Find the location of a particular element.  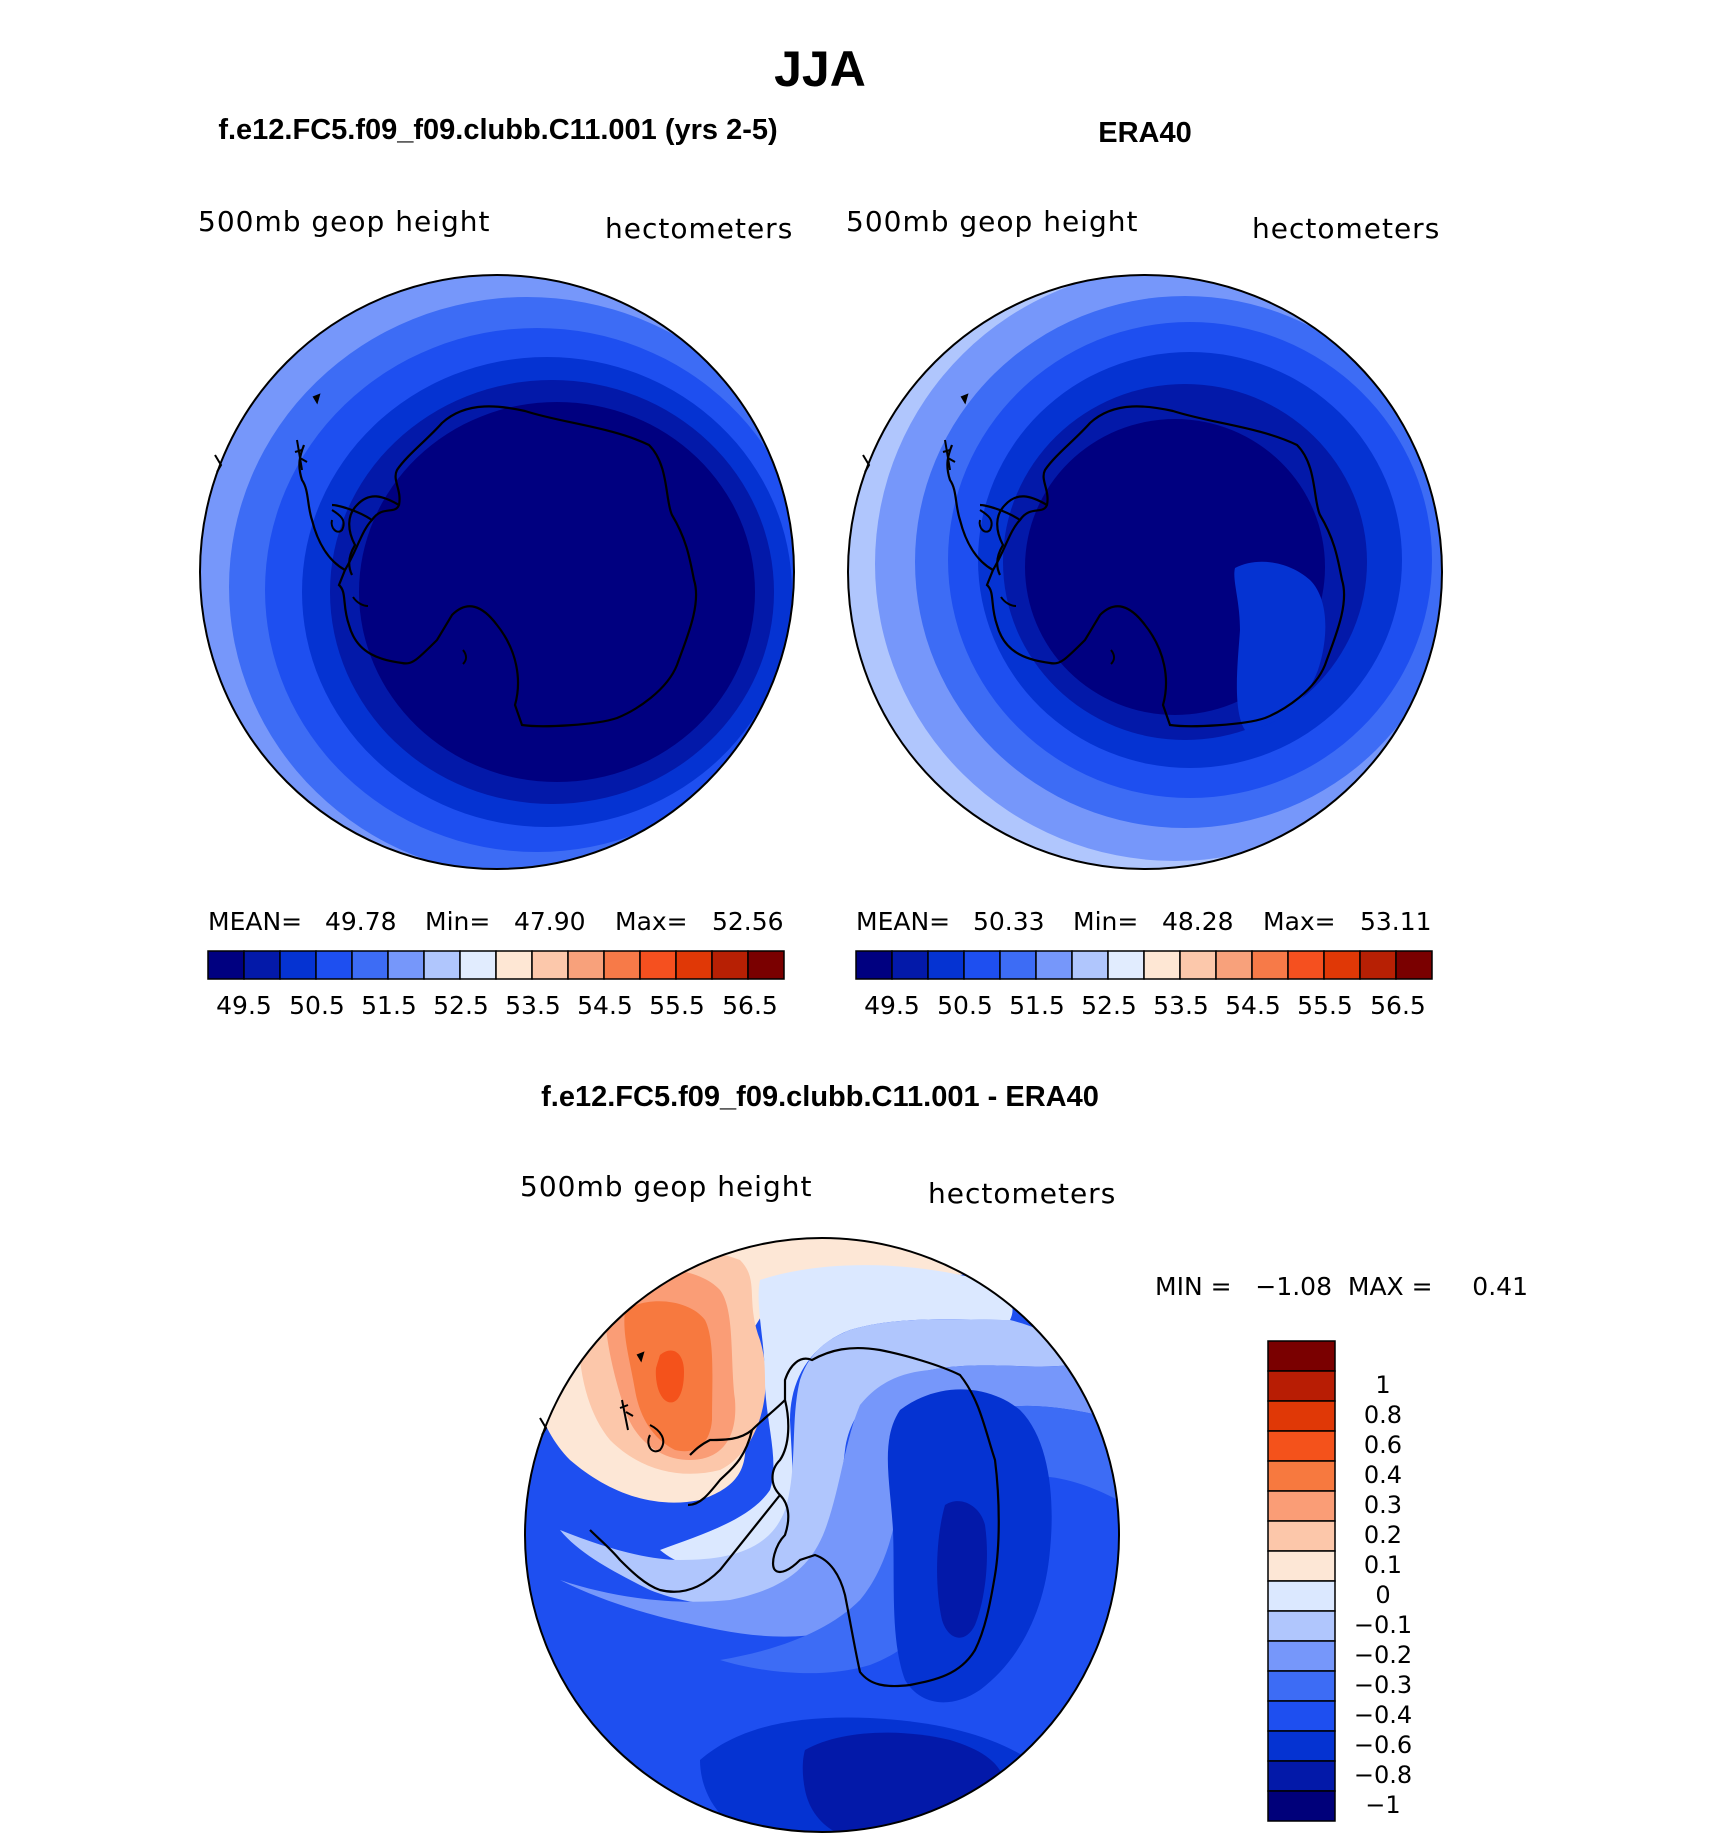

panel-model-colorbar-label: 51.5 is located at coordinates (389, 1005).